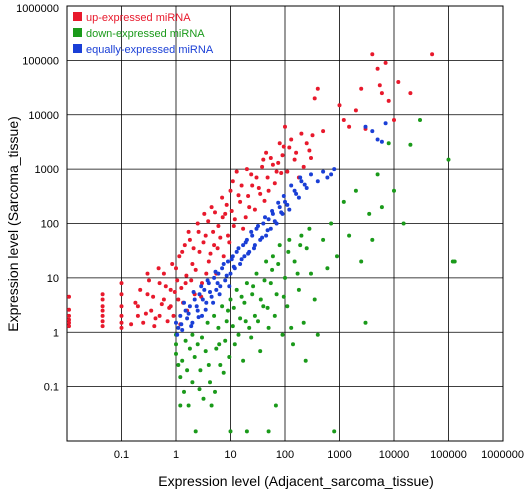  I want to click on y-tick-label: 100000, so click(40, 61).